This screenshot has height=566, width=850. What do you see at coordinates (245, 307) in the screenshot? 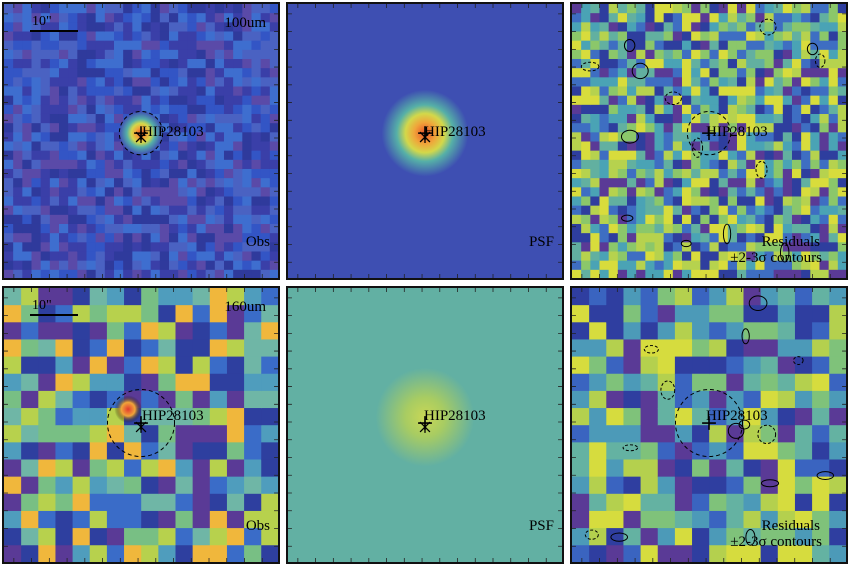
I see `band-label: 160um` at bounding box center [245, 307].